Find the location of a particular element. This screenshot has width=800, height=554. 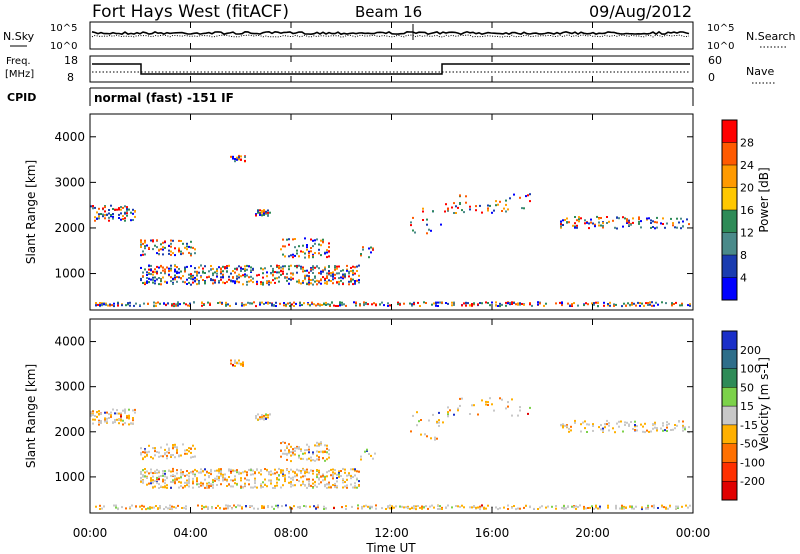

cpid-panel: CPID normal (fast) -151 IF is located at coordinates (350, 96).